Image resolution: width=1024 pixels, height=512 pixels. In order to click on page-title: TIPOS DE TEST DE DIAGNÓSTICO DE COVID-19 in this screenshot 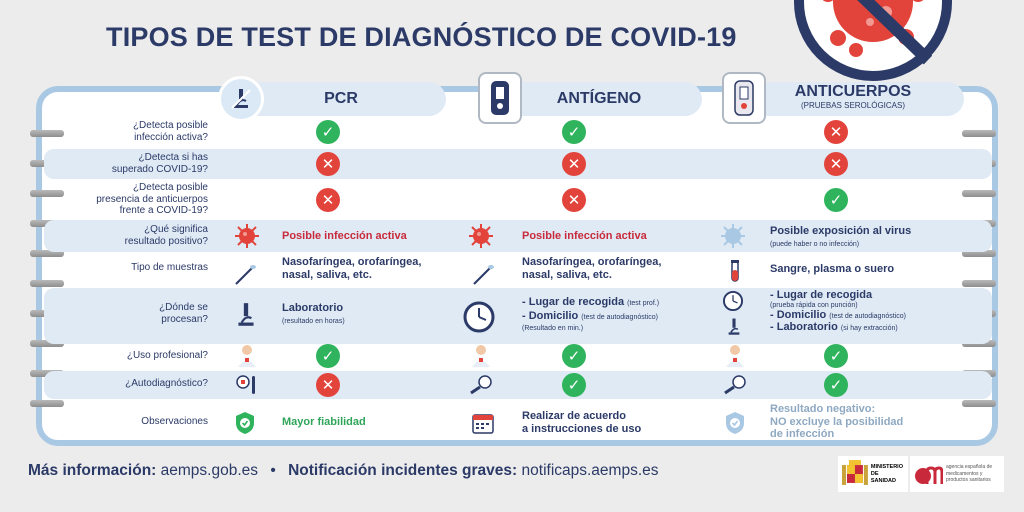, I will do `click(421, 37)`.